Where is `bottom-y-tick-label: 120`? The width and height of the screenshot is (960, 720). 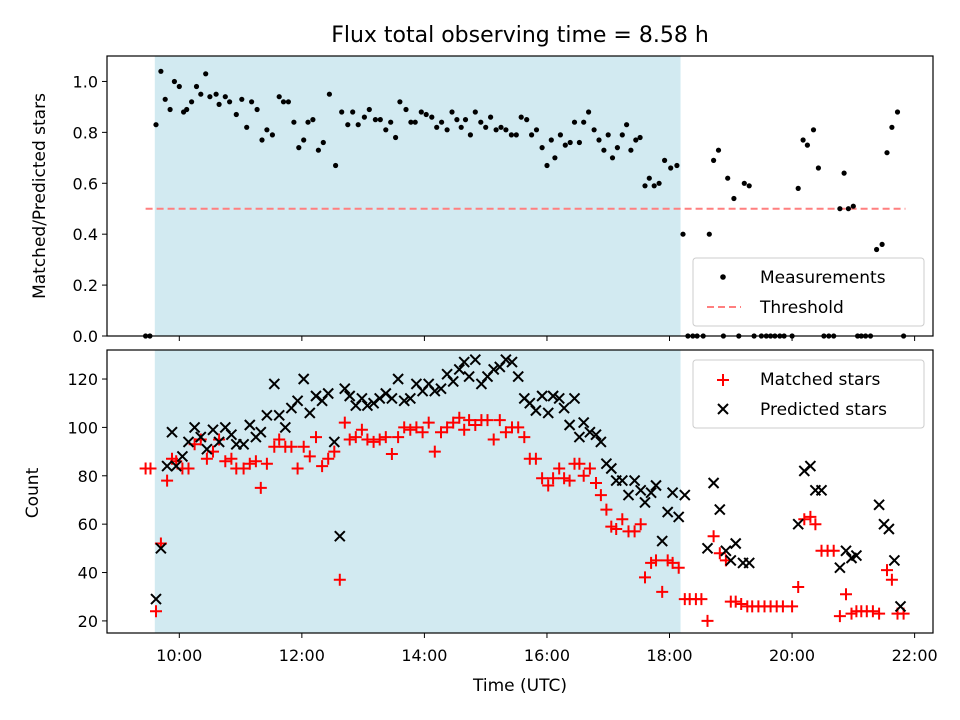
bottom-y-tick-label: 120 is located at coordinates (82, 379).